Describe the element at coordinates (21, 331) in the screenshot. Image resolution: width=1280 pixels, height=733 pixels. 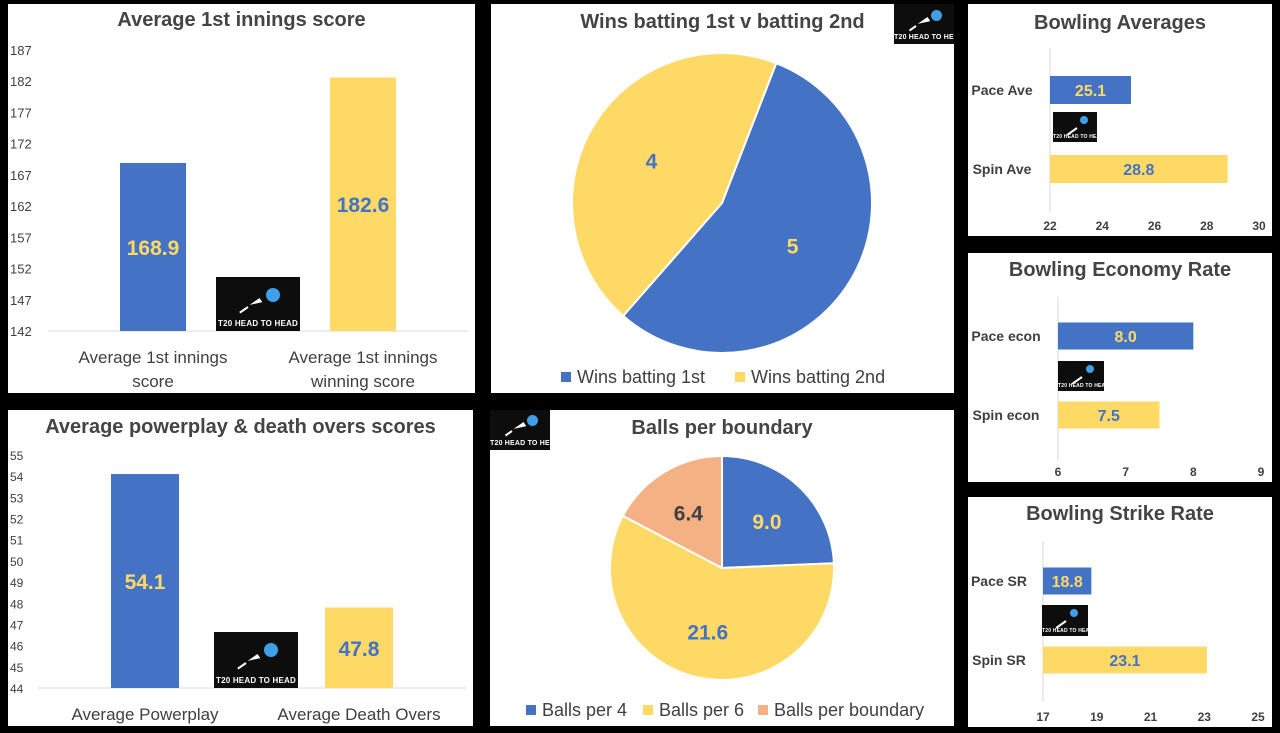
I see `y-tick-label: 142` at that location.